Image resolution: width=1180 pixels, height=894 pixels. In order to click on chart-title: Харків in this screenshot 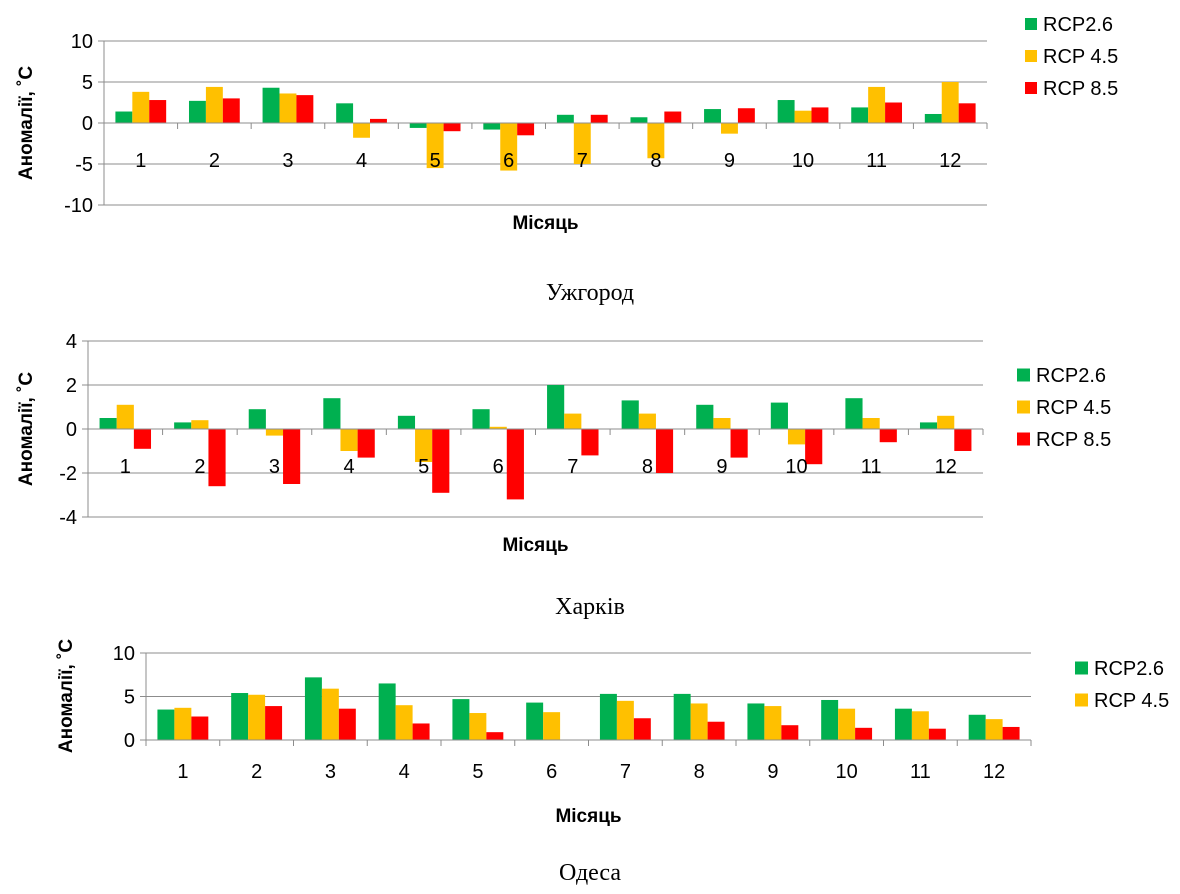, I will do `click(590, 607)`.